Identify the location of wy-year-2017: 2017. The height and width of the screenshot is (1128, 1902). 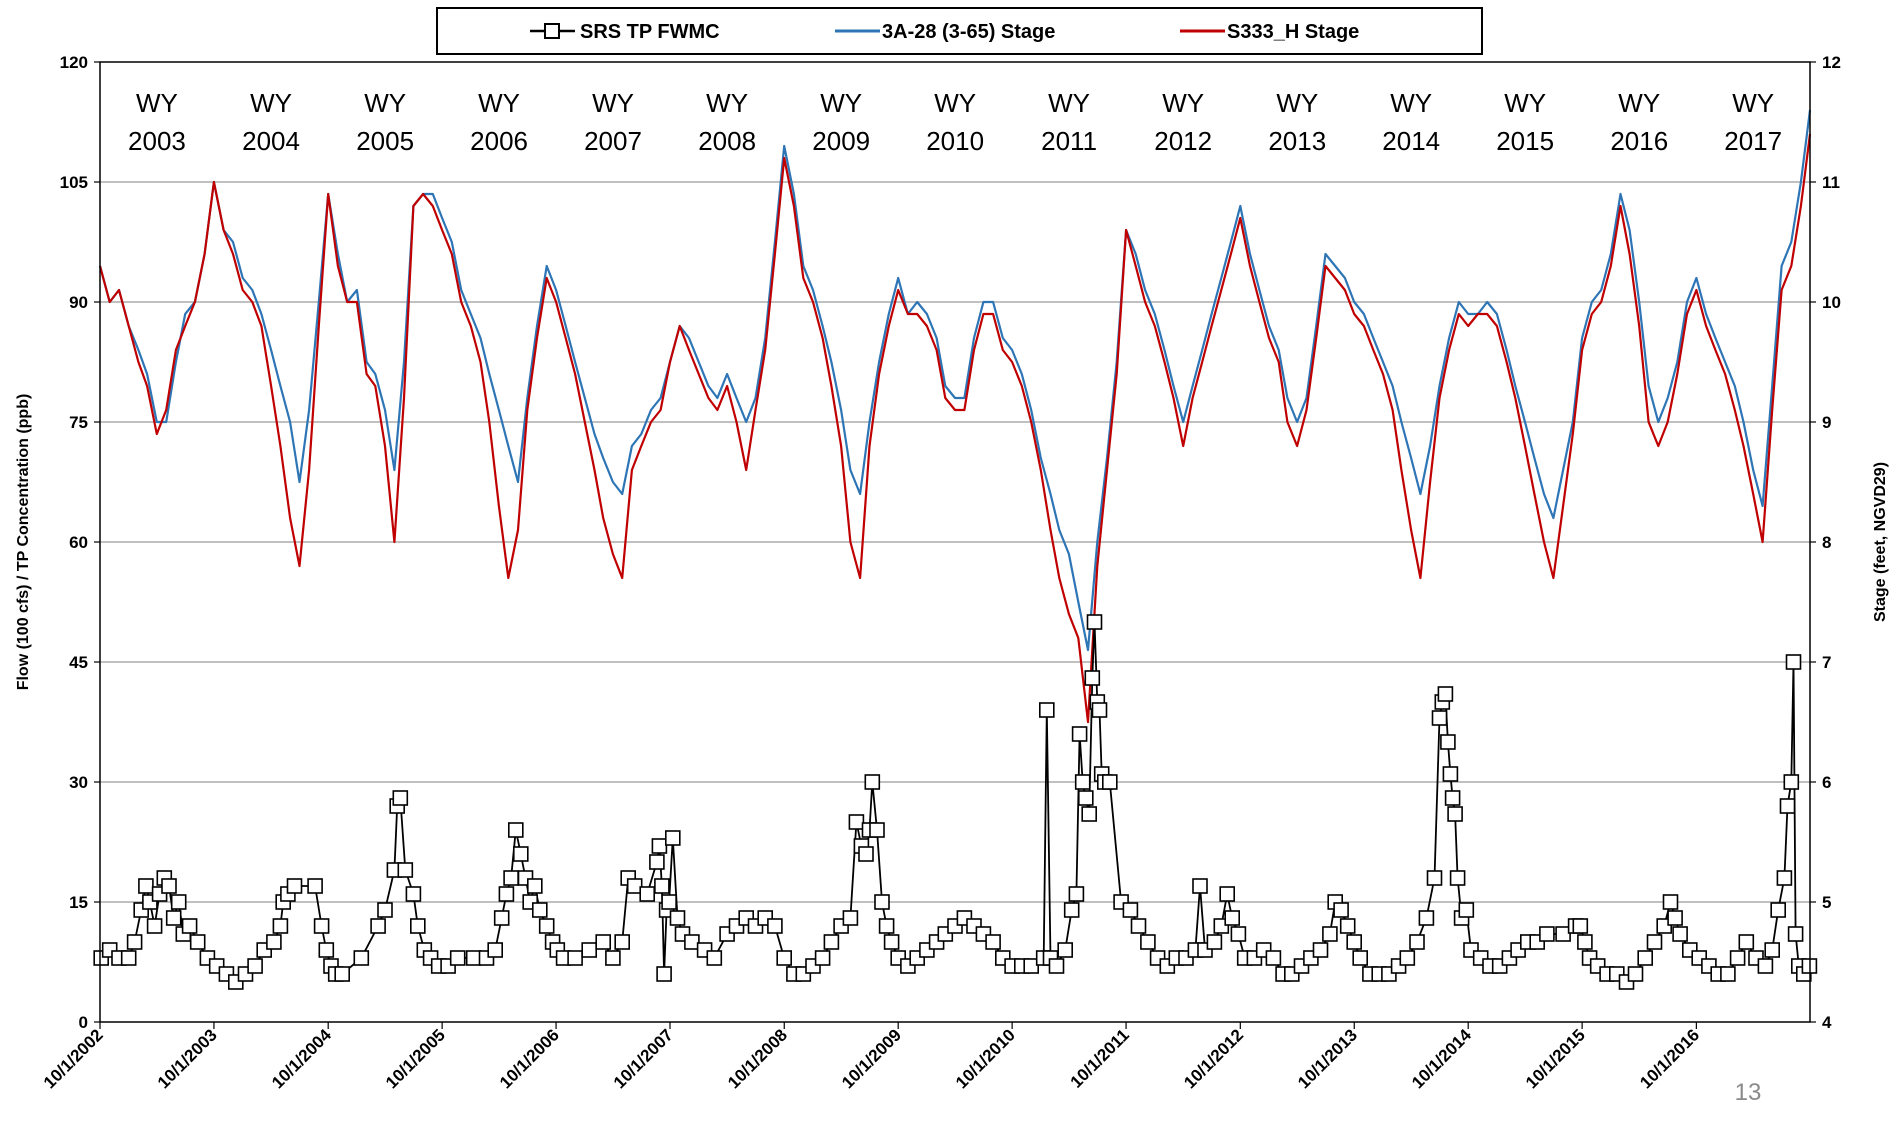
(1753, 141).